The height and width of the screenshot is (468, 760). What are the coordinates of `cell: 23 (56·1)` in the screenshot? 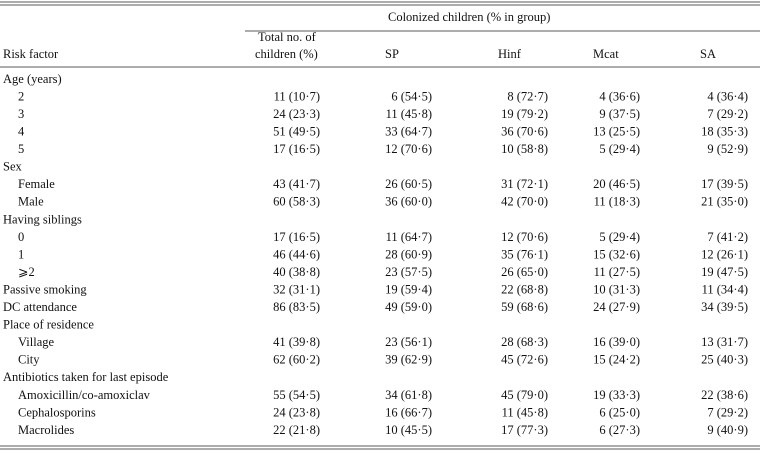 It's located at (408, 342).